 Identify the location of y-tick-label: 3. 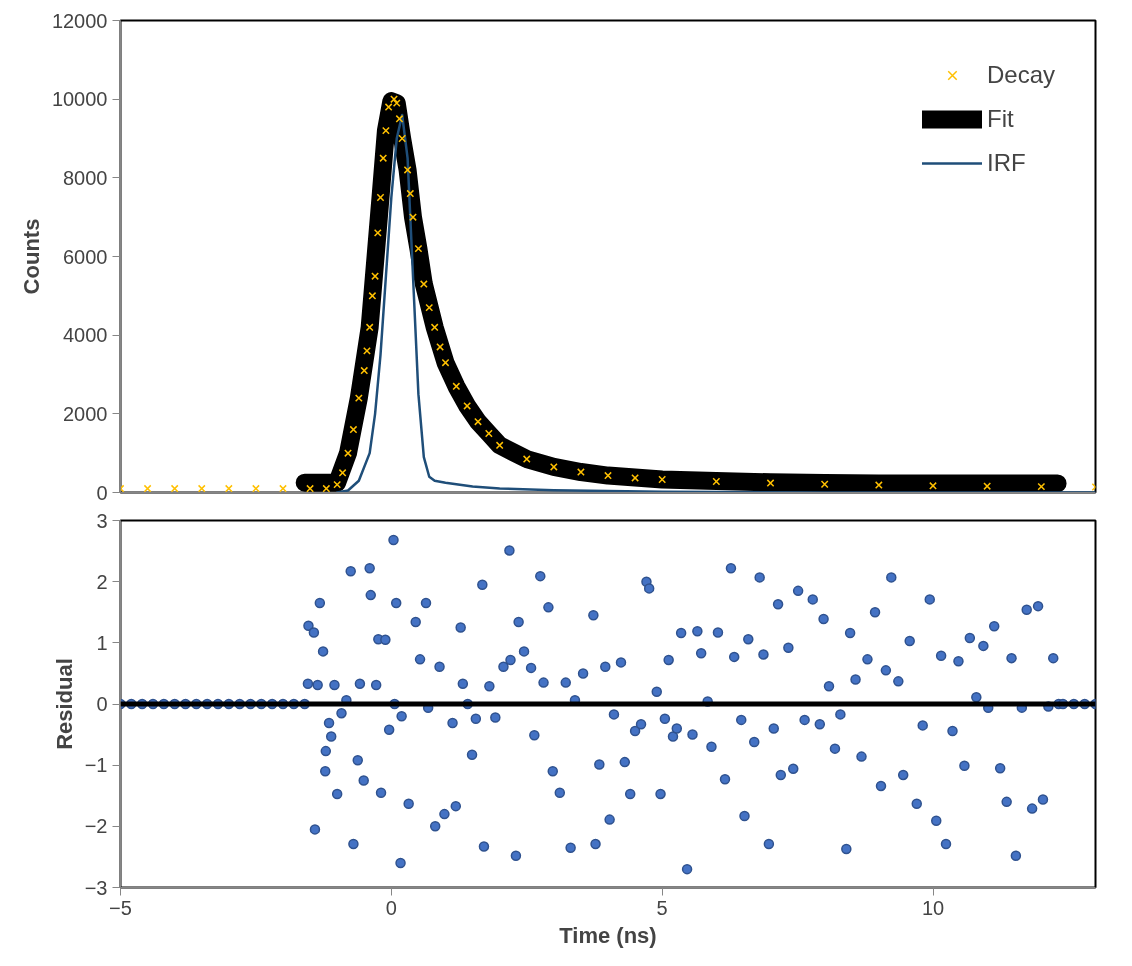
(102, 520).